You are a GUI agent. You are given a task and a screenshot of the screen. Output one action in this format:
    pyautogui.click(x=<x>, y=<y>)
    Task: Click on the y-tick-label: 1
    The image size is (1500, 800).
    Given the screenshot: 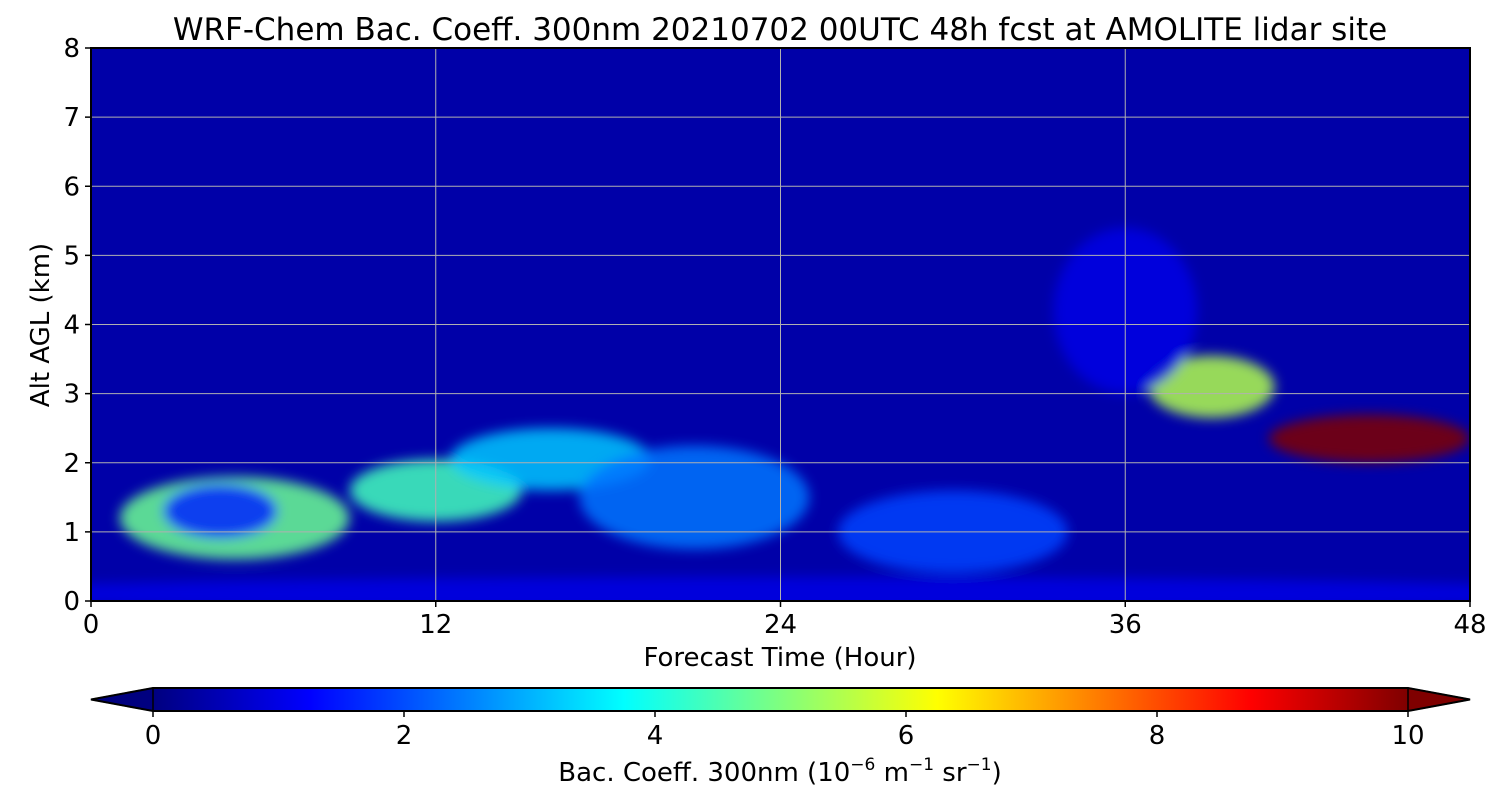 What is the action you would take?
    pyautogui.click(x=71, y=533)
    